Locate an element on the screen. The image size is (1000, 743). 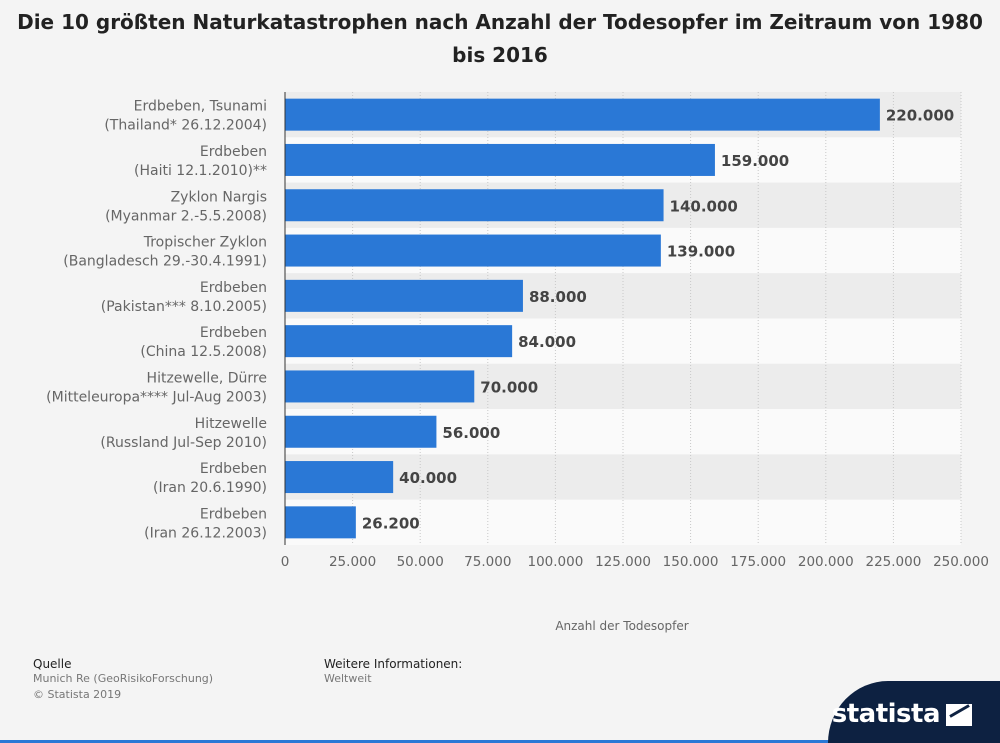
x-tick-label: 225.000 is located at coordinates (893, 562).